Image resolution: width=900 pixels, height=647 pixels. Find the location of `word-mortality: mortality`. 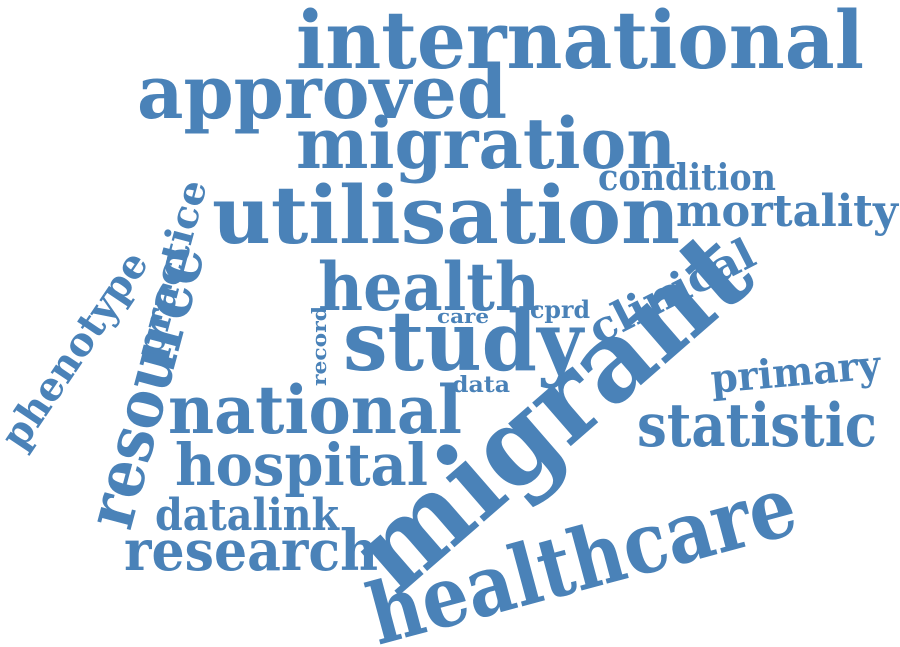

word-mortality: mortality is located at coordinates (787, 211).